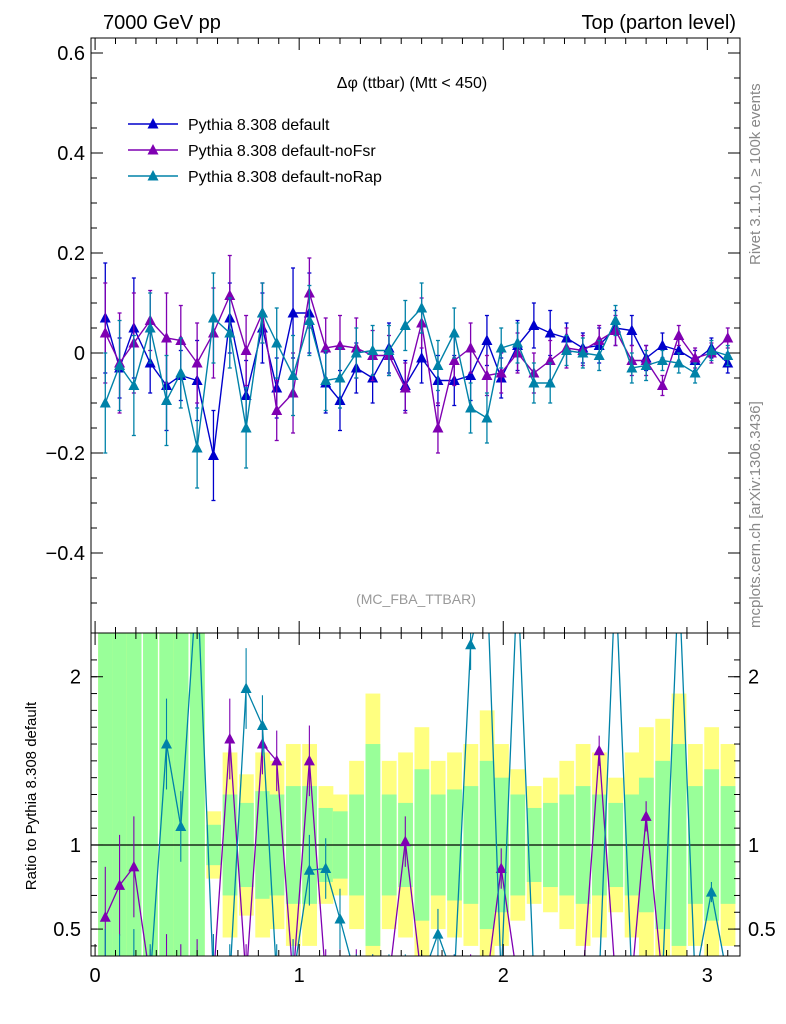  What do you see at coordinates (65, 454) in the screenshot?
I see `main-y-tick-label: −0.2` at bounding box center [65, 454].